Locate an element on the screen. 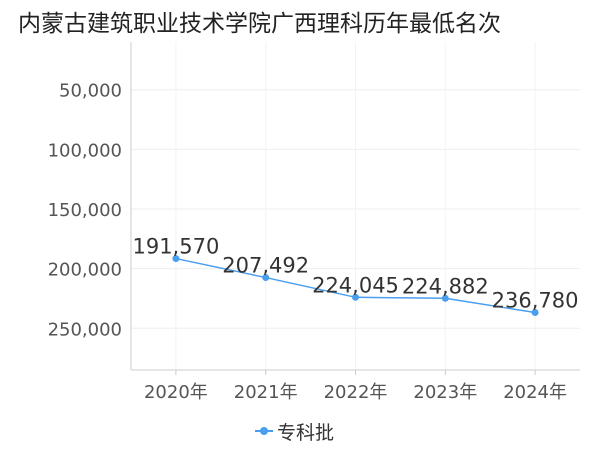 The width and height of the screenshot is (600, 450). data-label: 224,882 is located at coordinates (445, 286).